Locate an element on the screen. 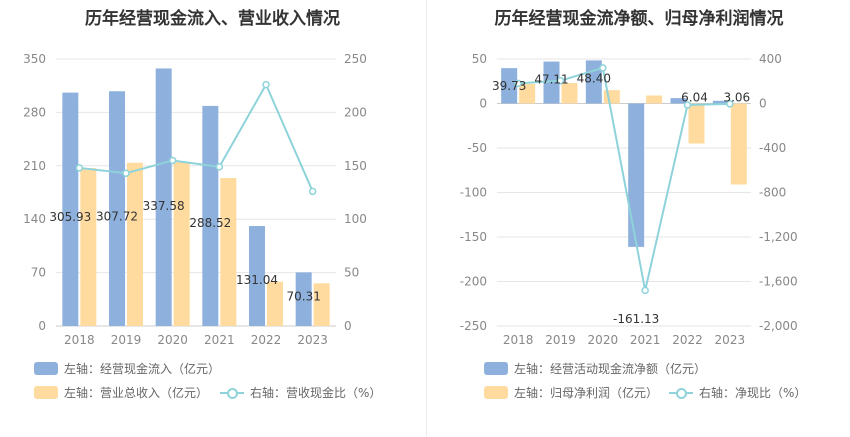 The height and width of the screenshot is (437, 850). legend-item-net-cash-ratio: 右轴：净现比（%） is located at coordinates (737, 392).